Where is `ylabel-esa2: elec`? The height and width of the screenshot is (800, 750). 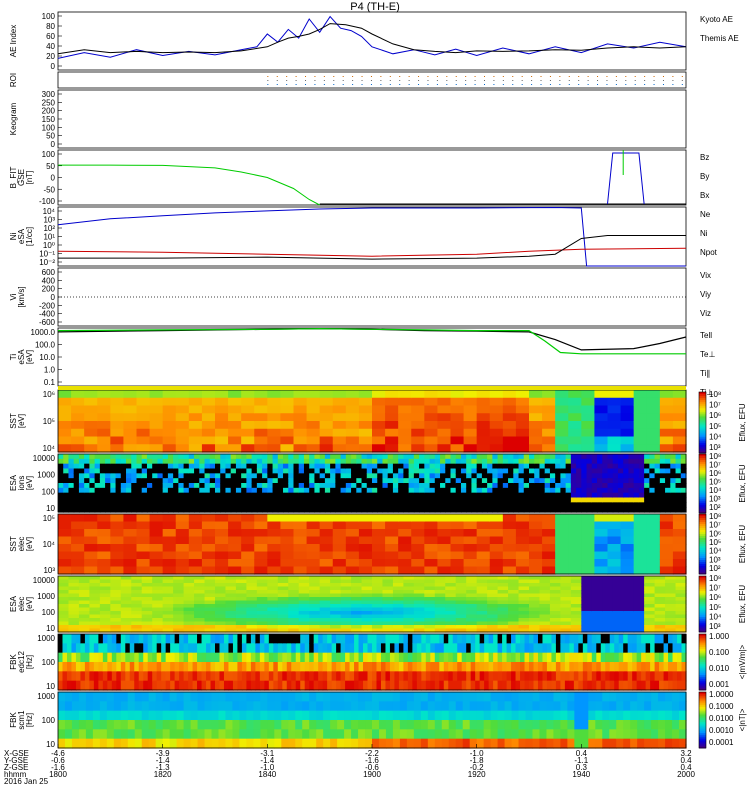 ylabel-esa2: elec is located at coordinates (21, 604).